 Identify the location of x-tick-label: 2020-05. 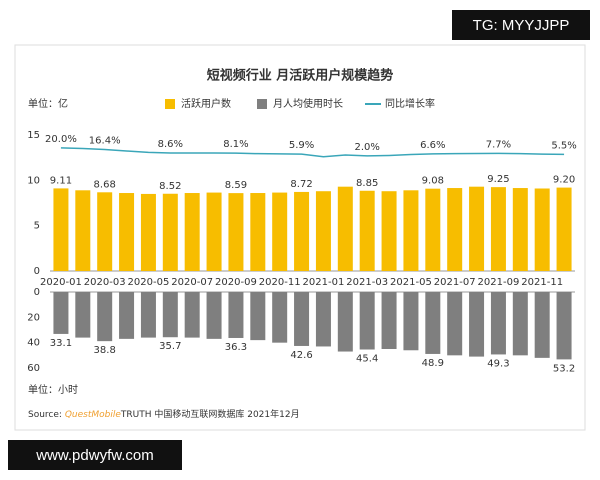
(149, 282).